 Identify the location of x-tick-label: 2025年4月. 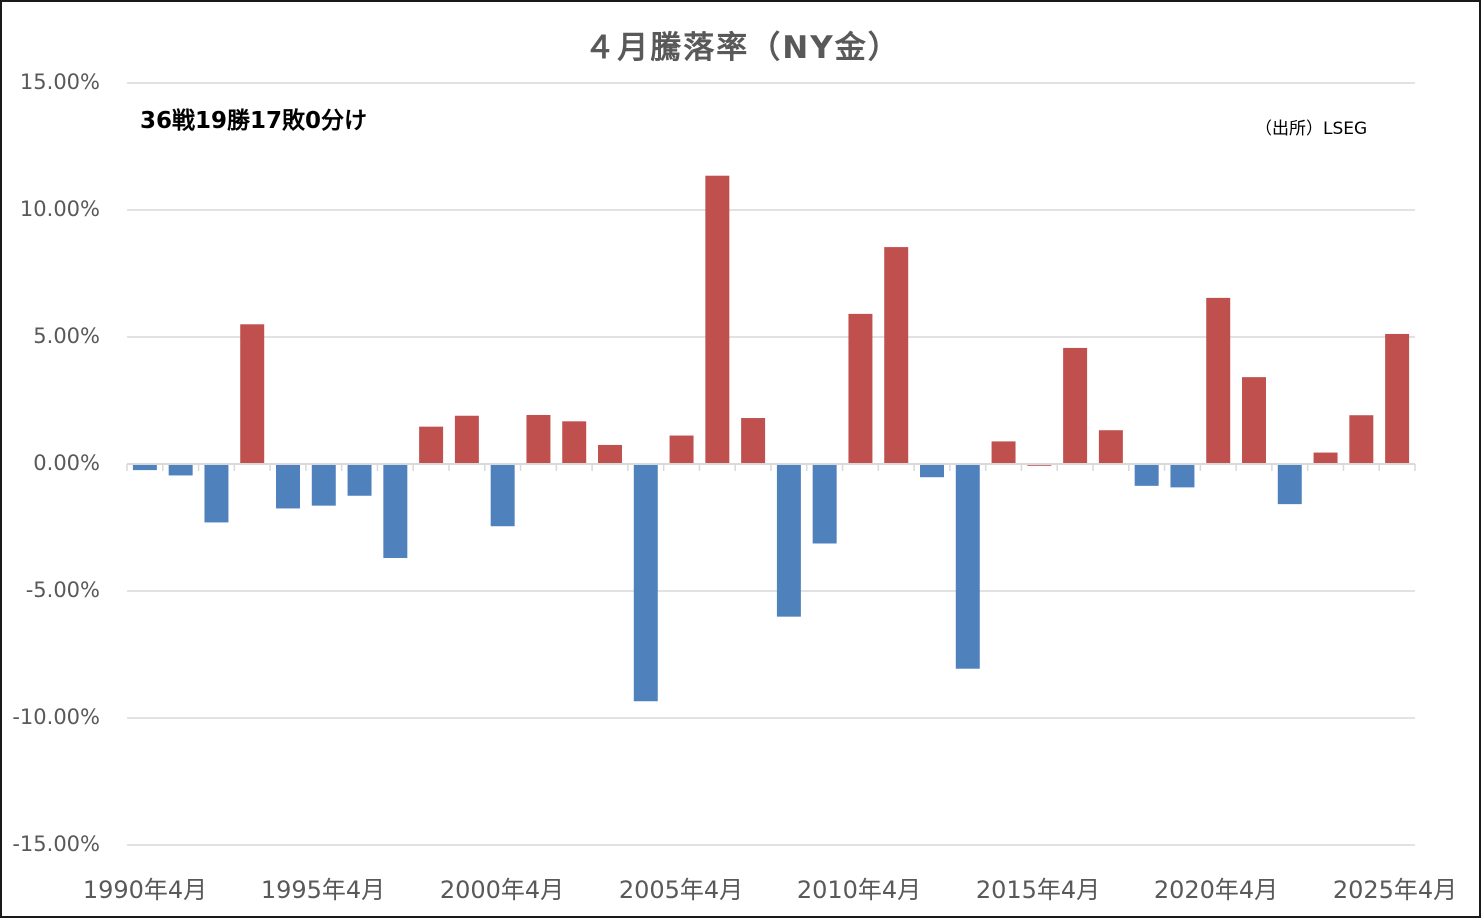
(1395, 890).